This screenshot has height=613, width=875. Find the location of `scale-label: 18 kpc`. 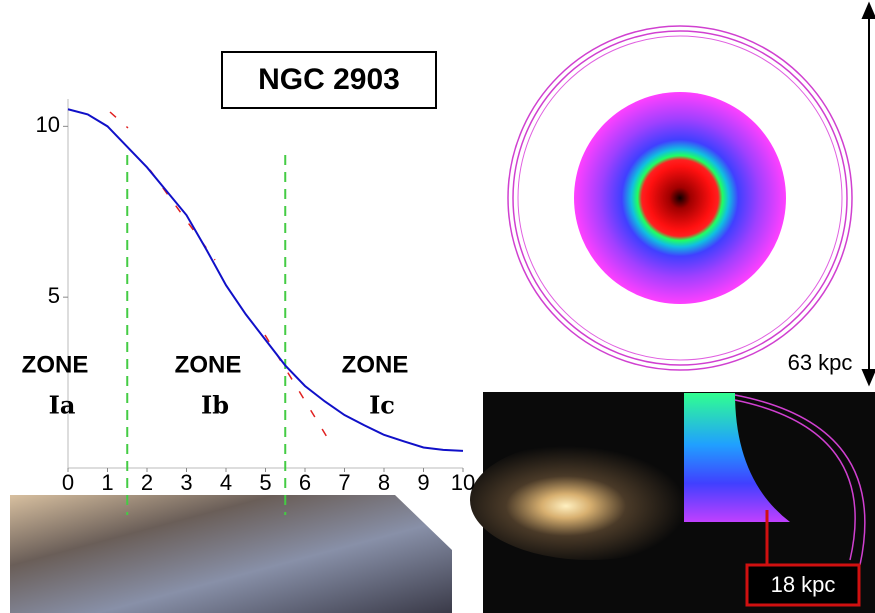

scale-label: 18 kpc is located at coordinates (803, 584).